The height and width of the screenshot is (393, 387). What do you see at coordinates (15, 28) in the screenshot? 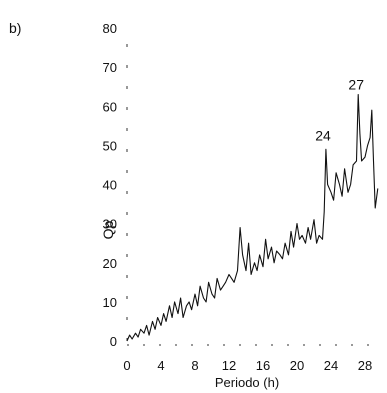
I see `panel-label: b)` at bounding box center [15, 28].